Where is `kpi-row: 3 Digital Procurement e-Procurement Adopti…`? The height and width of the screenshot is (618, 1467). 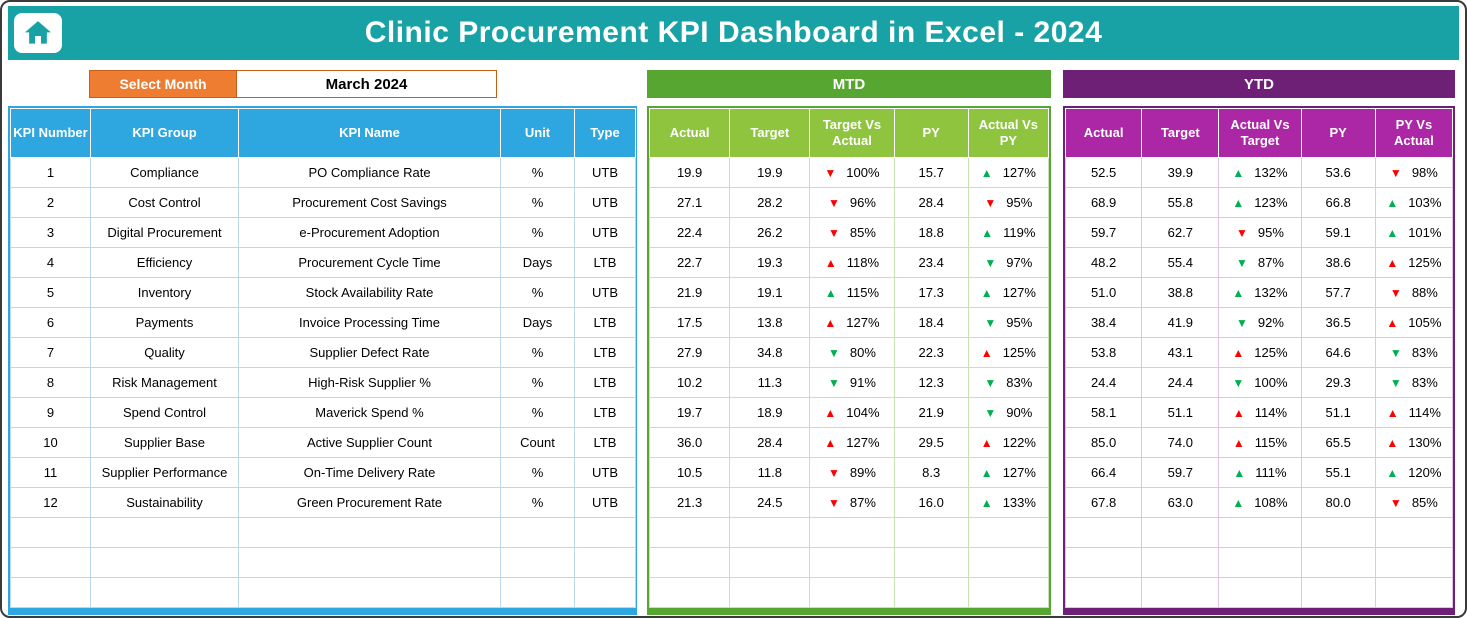
kpi-row: 3 Digital Procurement e-Procurement Adopti… is located at coordinates (323, 232).